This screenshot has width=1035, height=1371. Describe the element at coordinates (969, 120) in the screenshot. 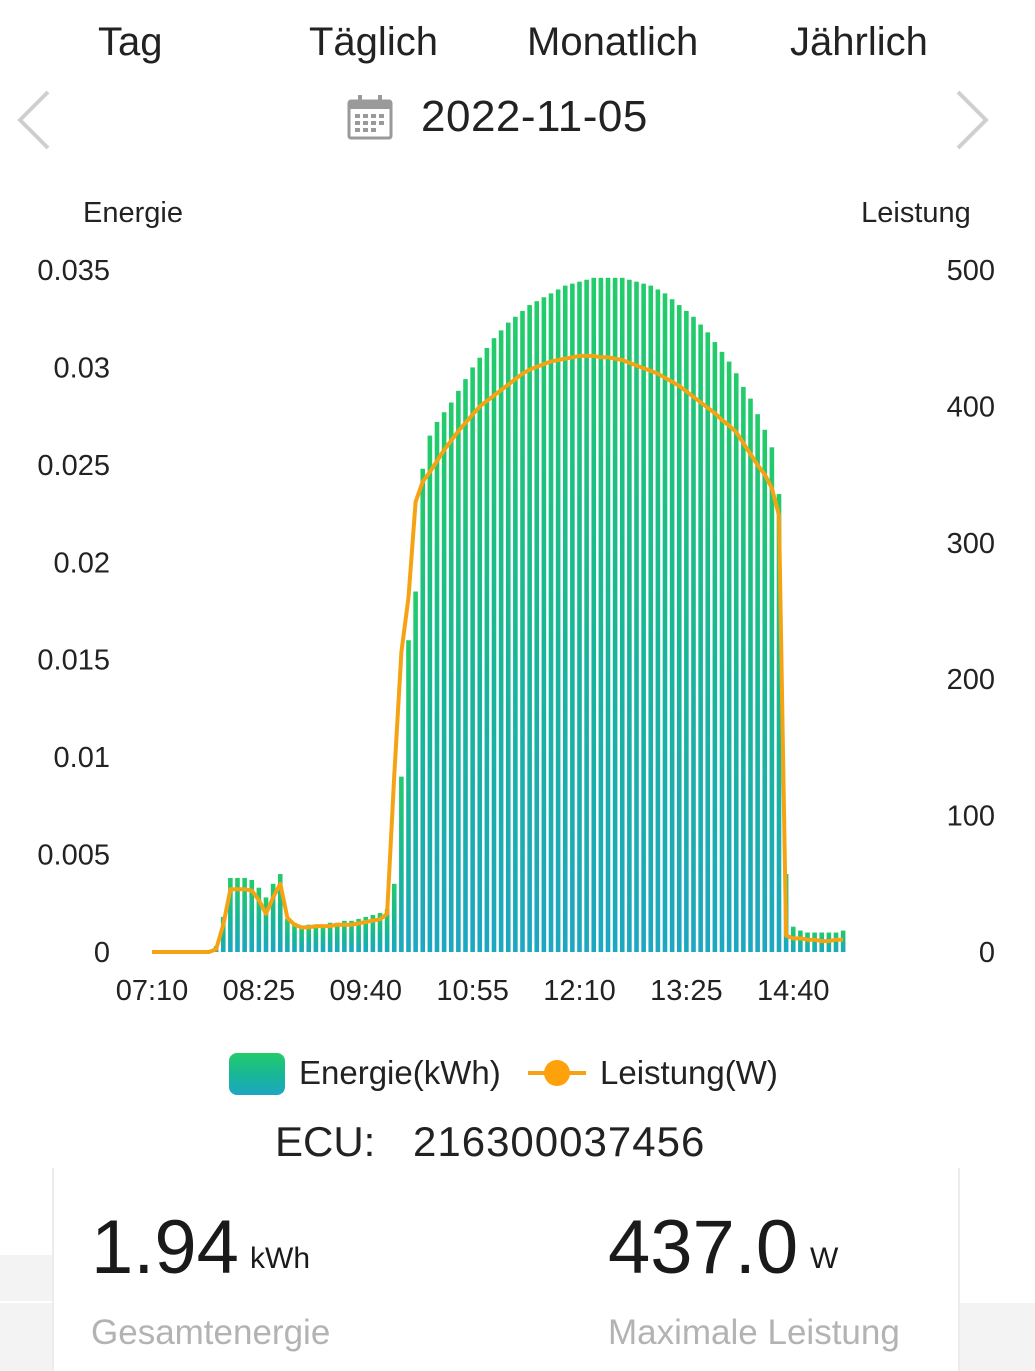

I see `chevron-right-icon` at that location.